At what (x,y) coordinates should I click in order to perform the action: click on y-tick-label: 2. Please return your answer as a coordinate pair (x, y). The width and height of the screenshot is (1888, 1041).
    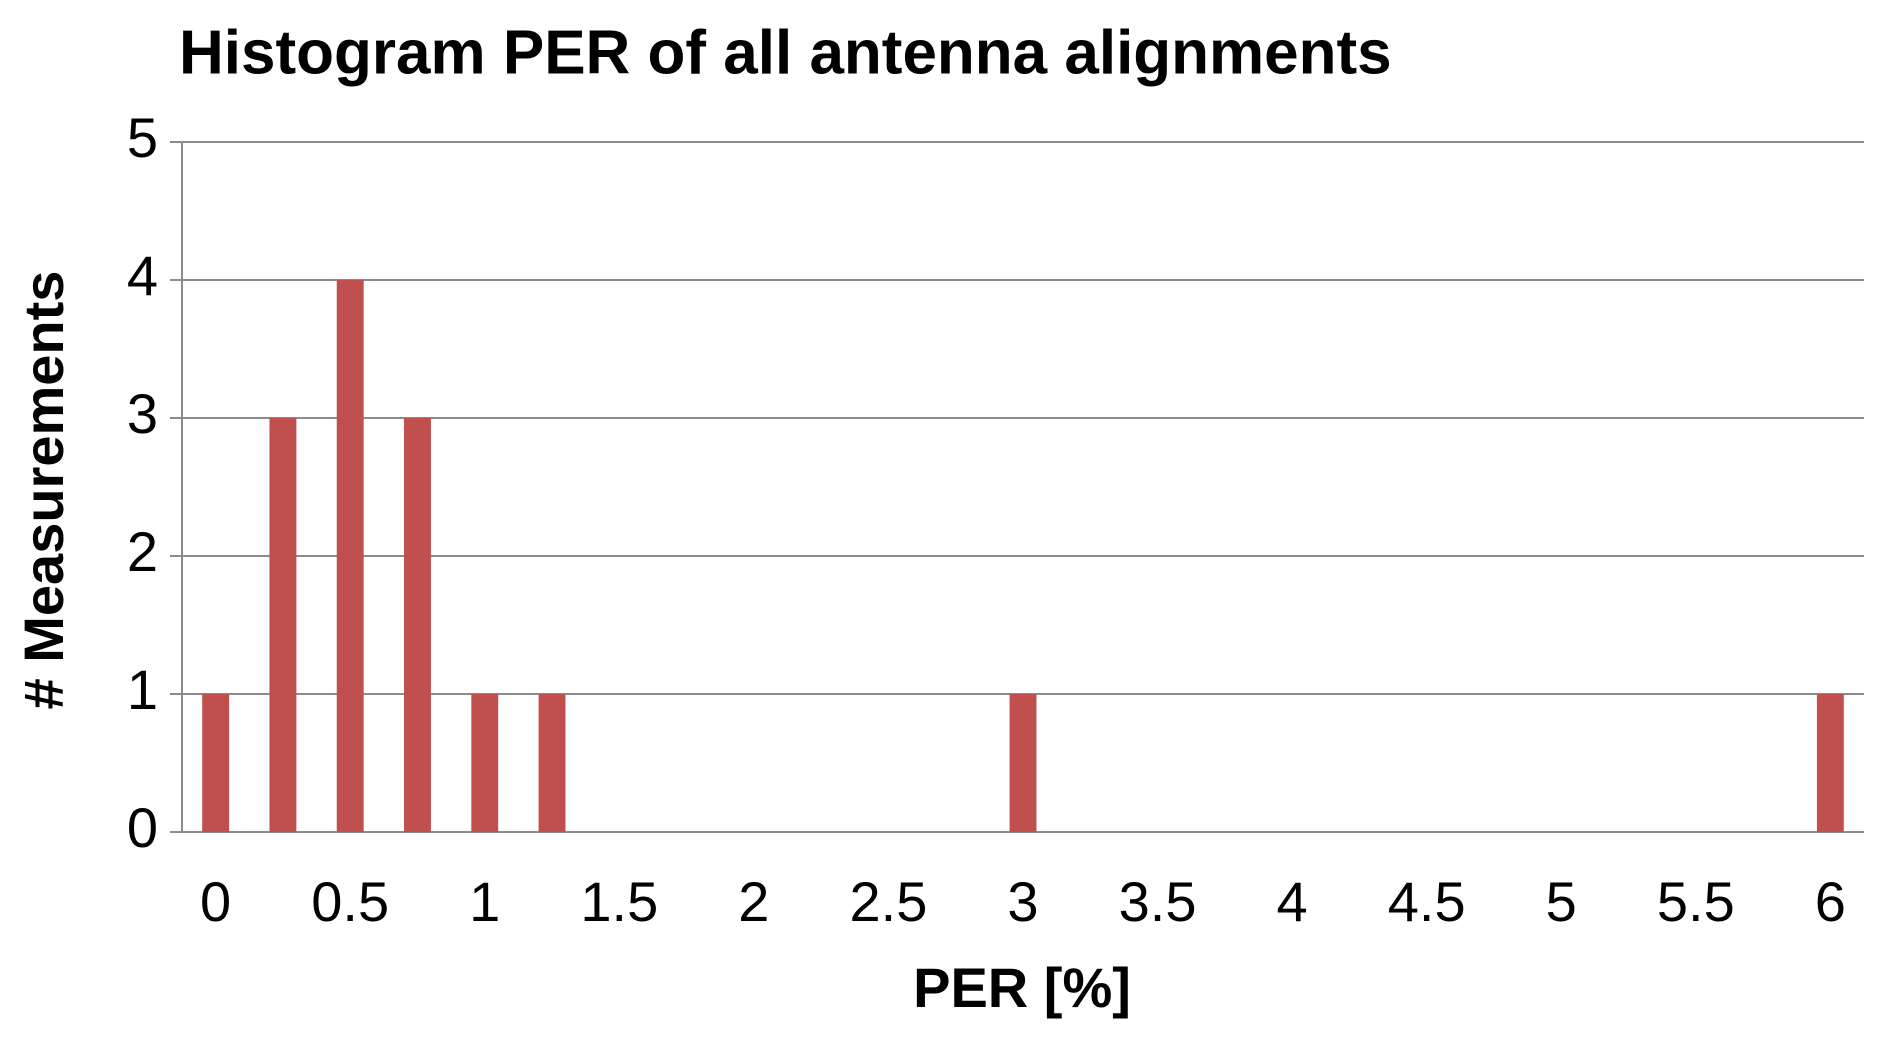
    Looking at the image, I should click on (142, 551).